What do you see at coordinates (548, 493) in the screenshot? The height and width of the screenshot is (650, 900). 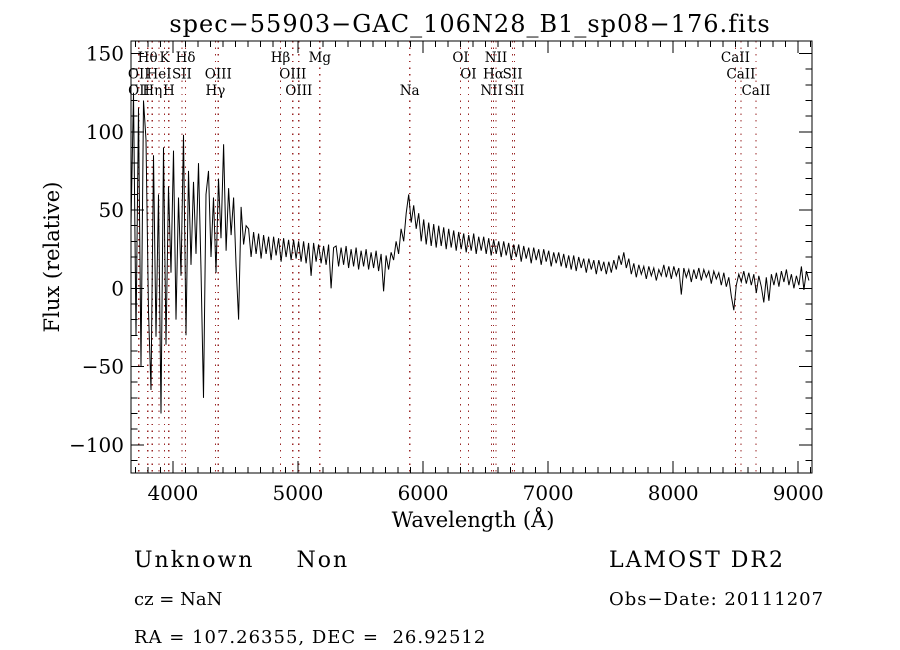 I see `svg-text: 7000` at bounding box center [548, 493].